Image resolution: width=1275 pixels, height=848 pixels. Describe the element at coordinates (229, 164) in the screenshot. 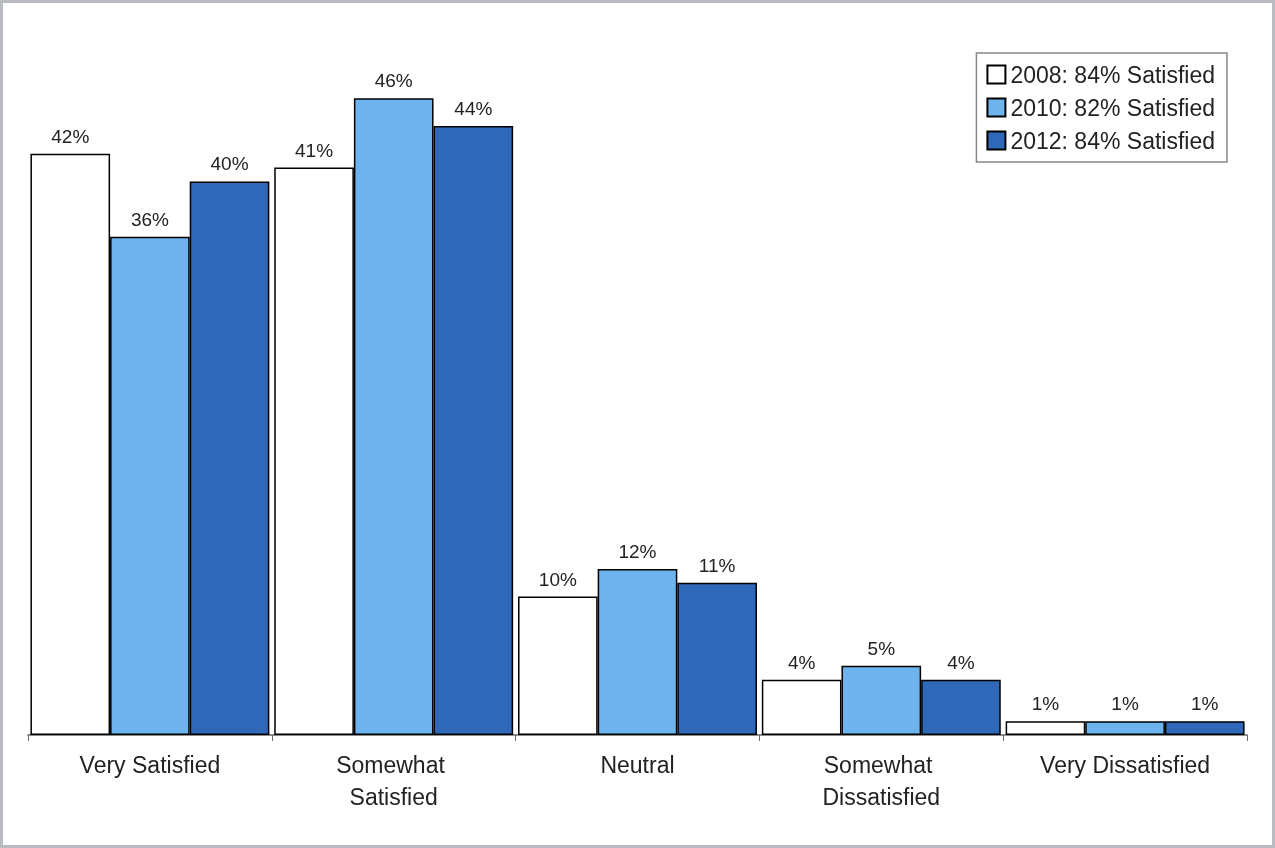

I see `data-label: 40%` at that location.